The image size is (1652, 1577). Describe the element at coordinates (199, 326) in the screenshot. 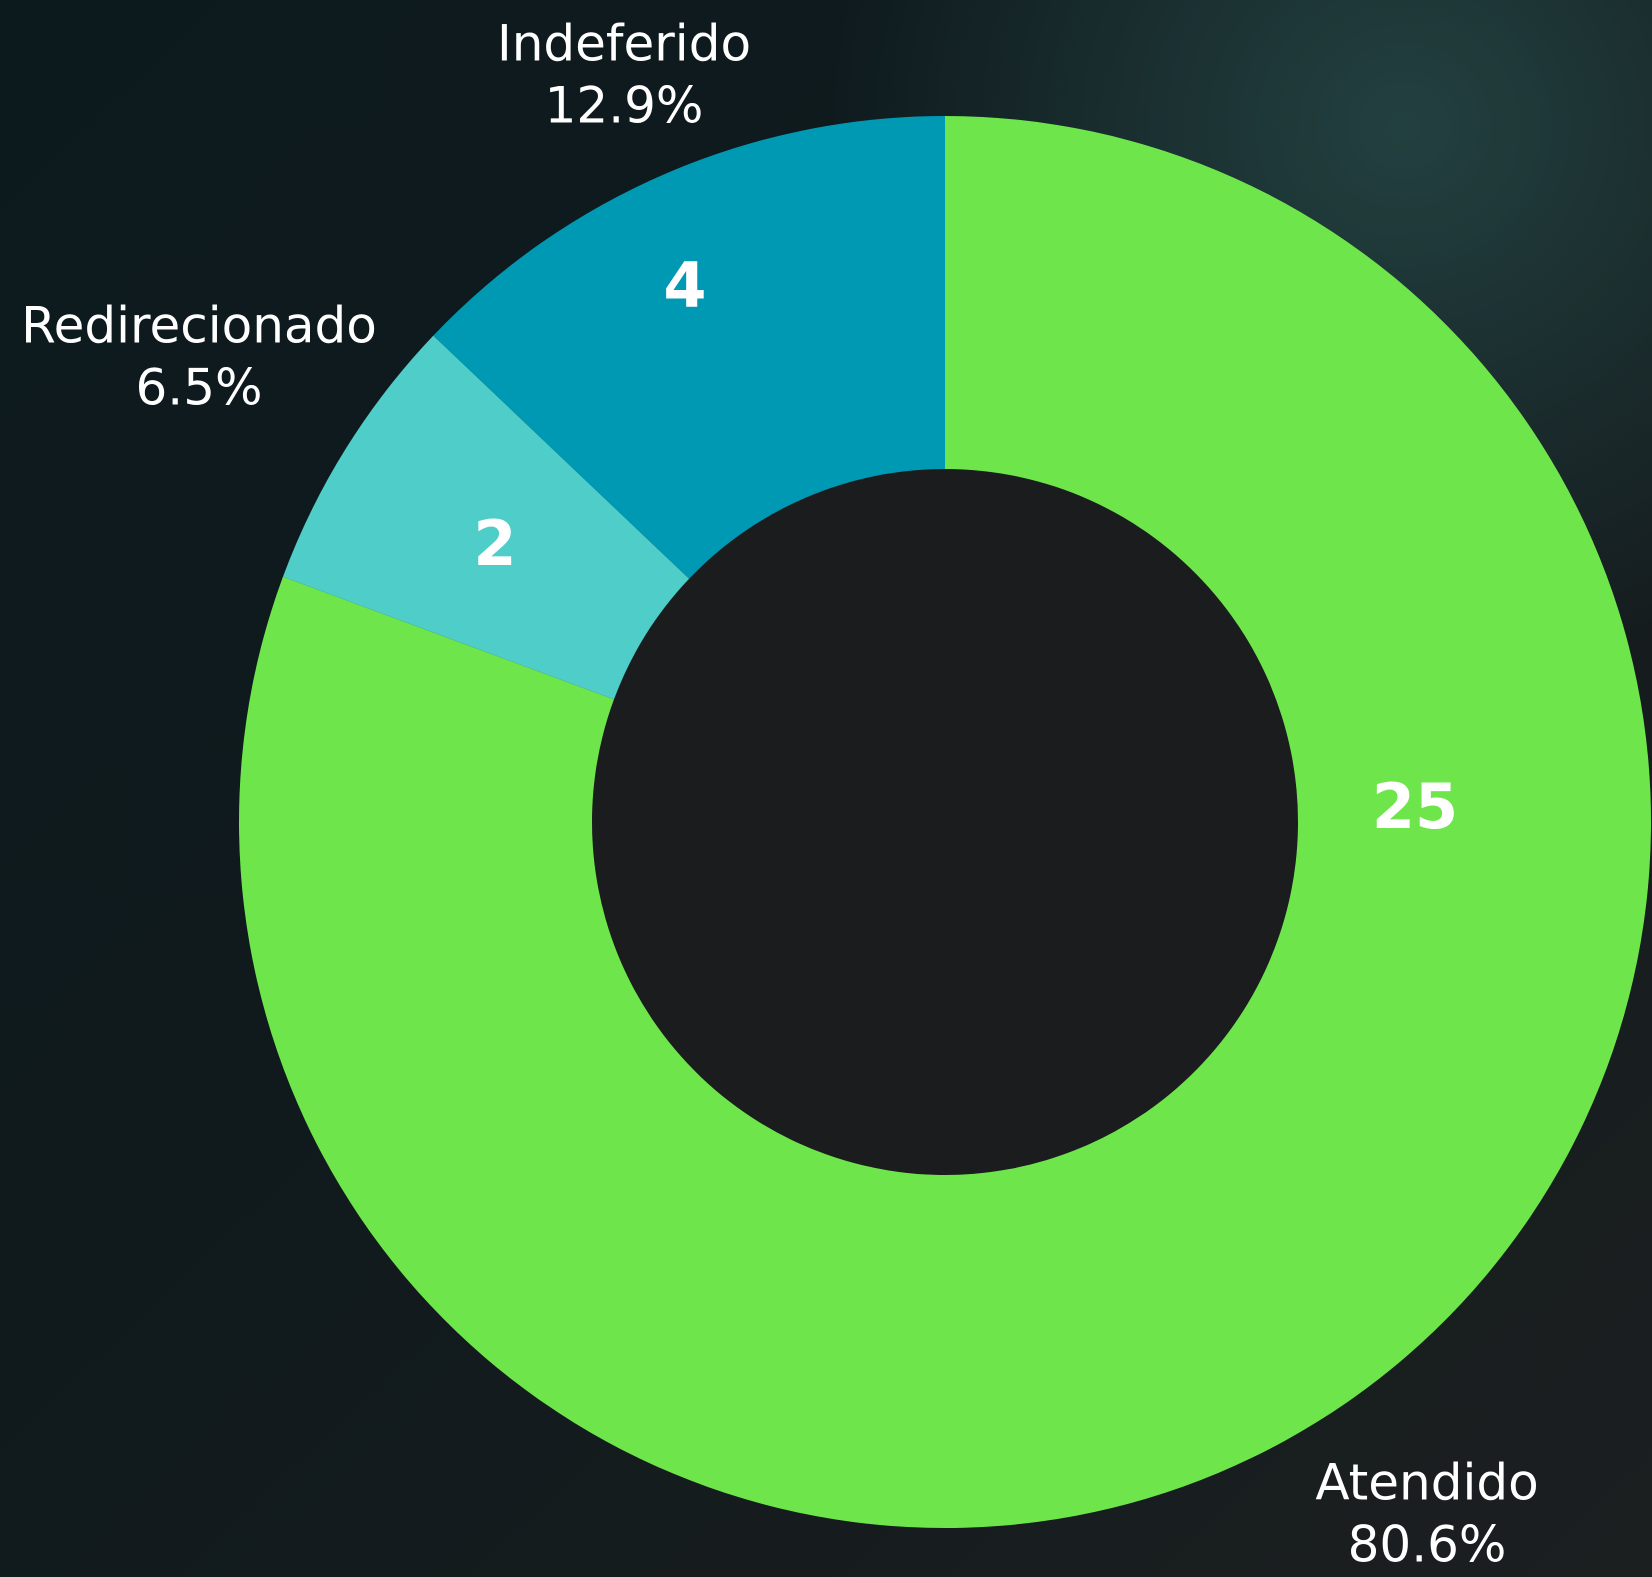

I see `category-label: Redirecionado` at that location.